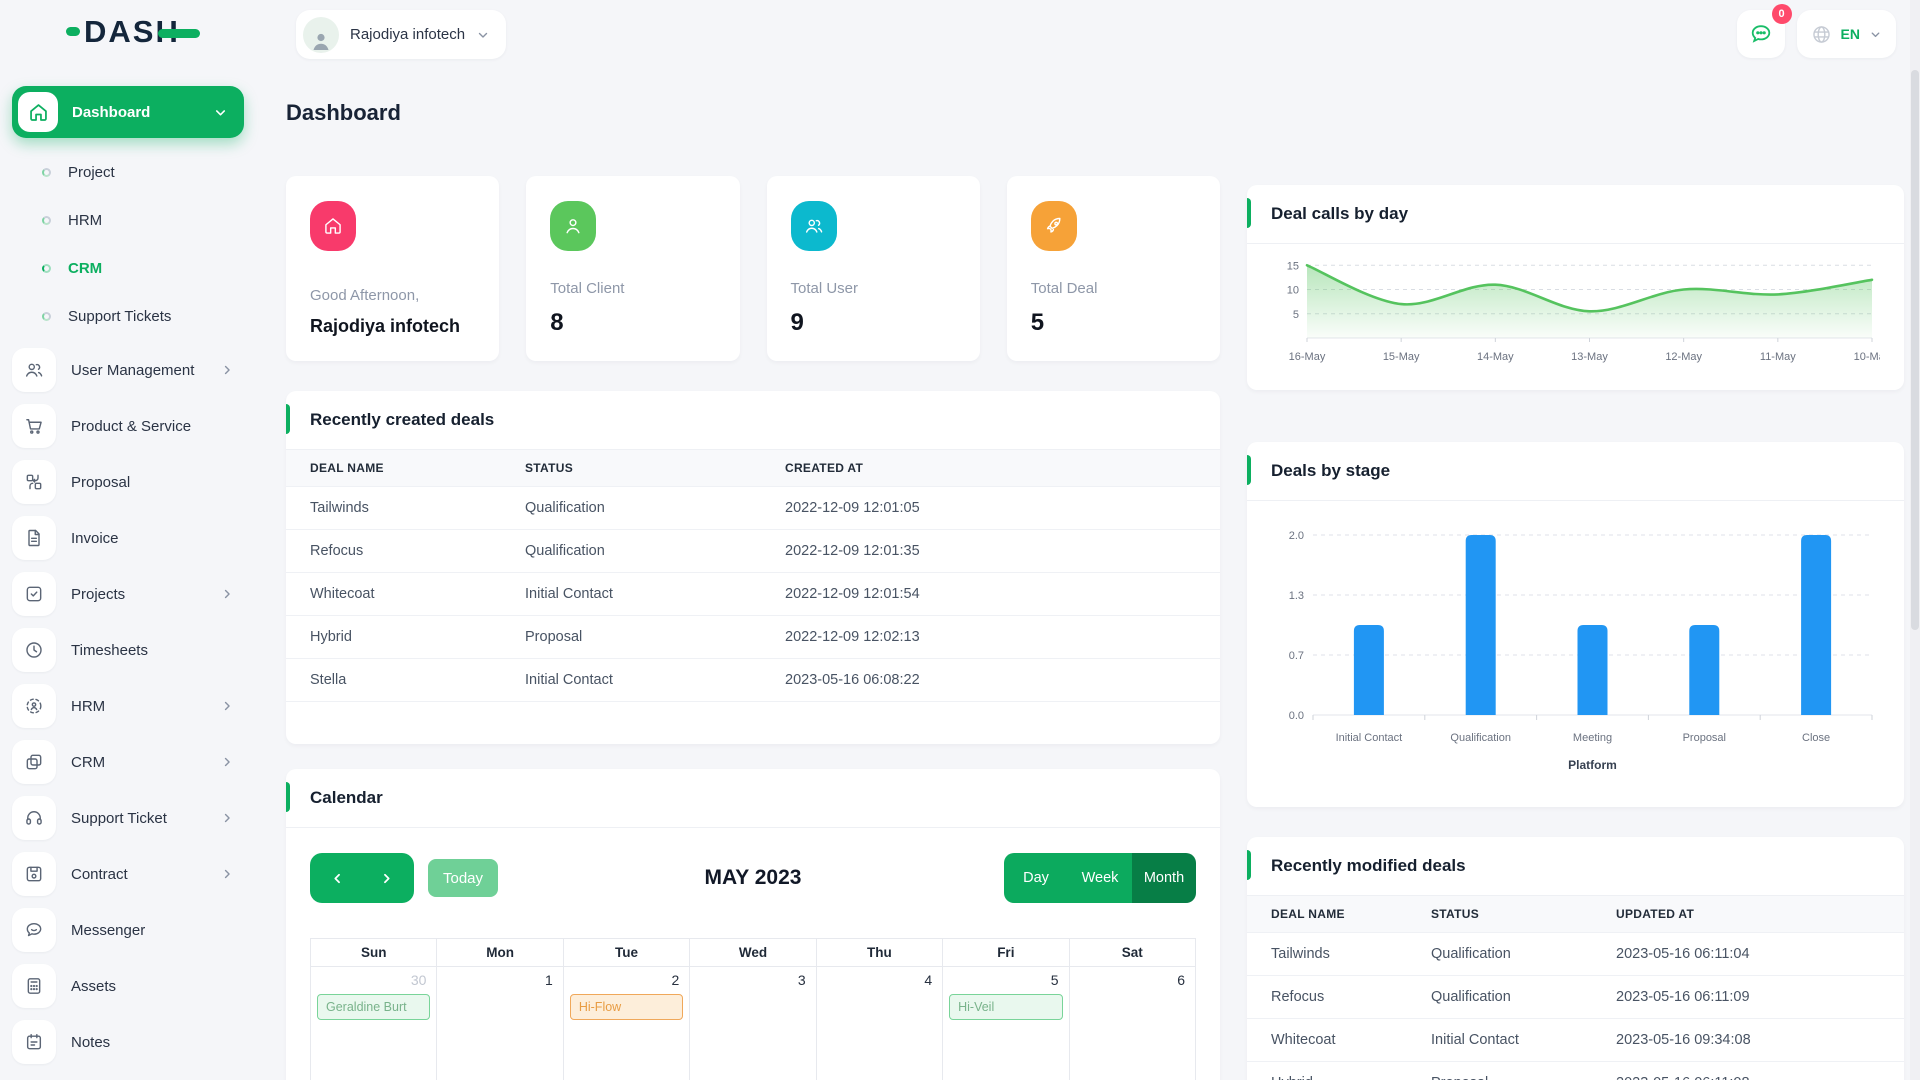 The image size is (1920, 1080). What do you see at coordinates (1846, 34) in the screenshot?
I see `language-selector: EN` at bounding box center [1846, 34].